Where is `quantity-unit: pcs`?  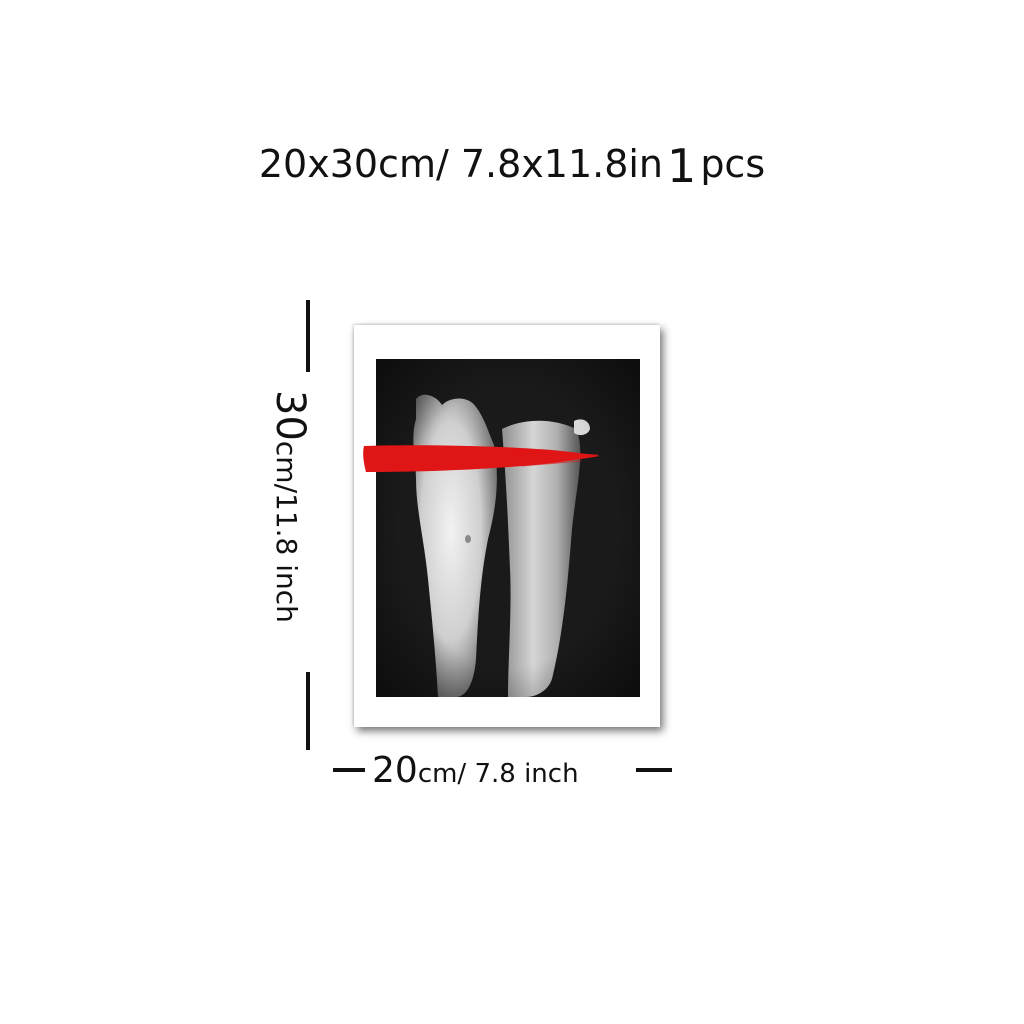 quantity-unit: pcs is located at coordinates (733, 164).